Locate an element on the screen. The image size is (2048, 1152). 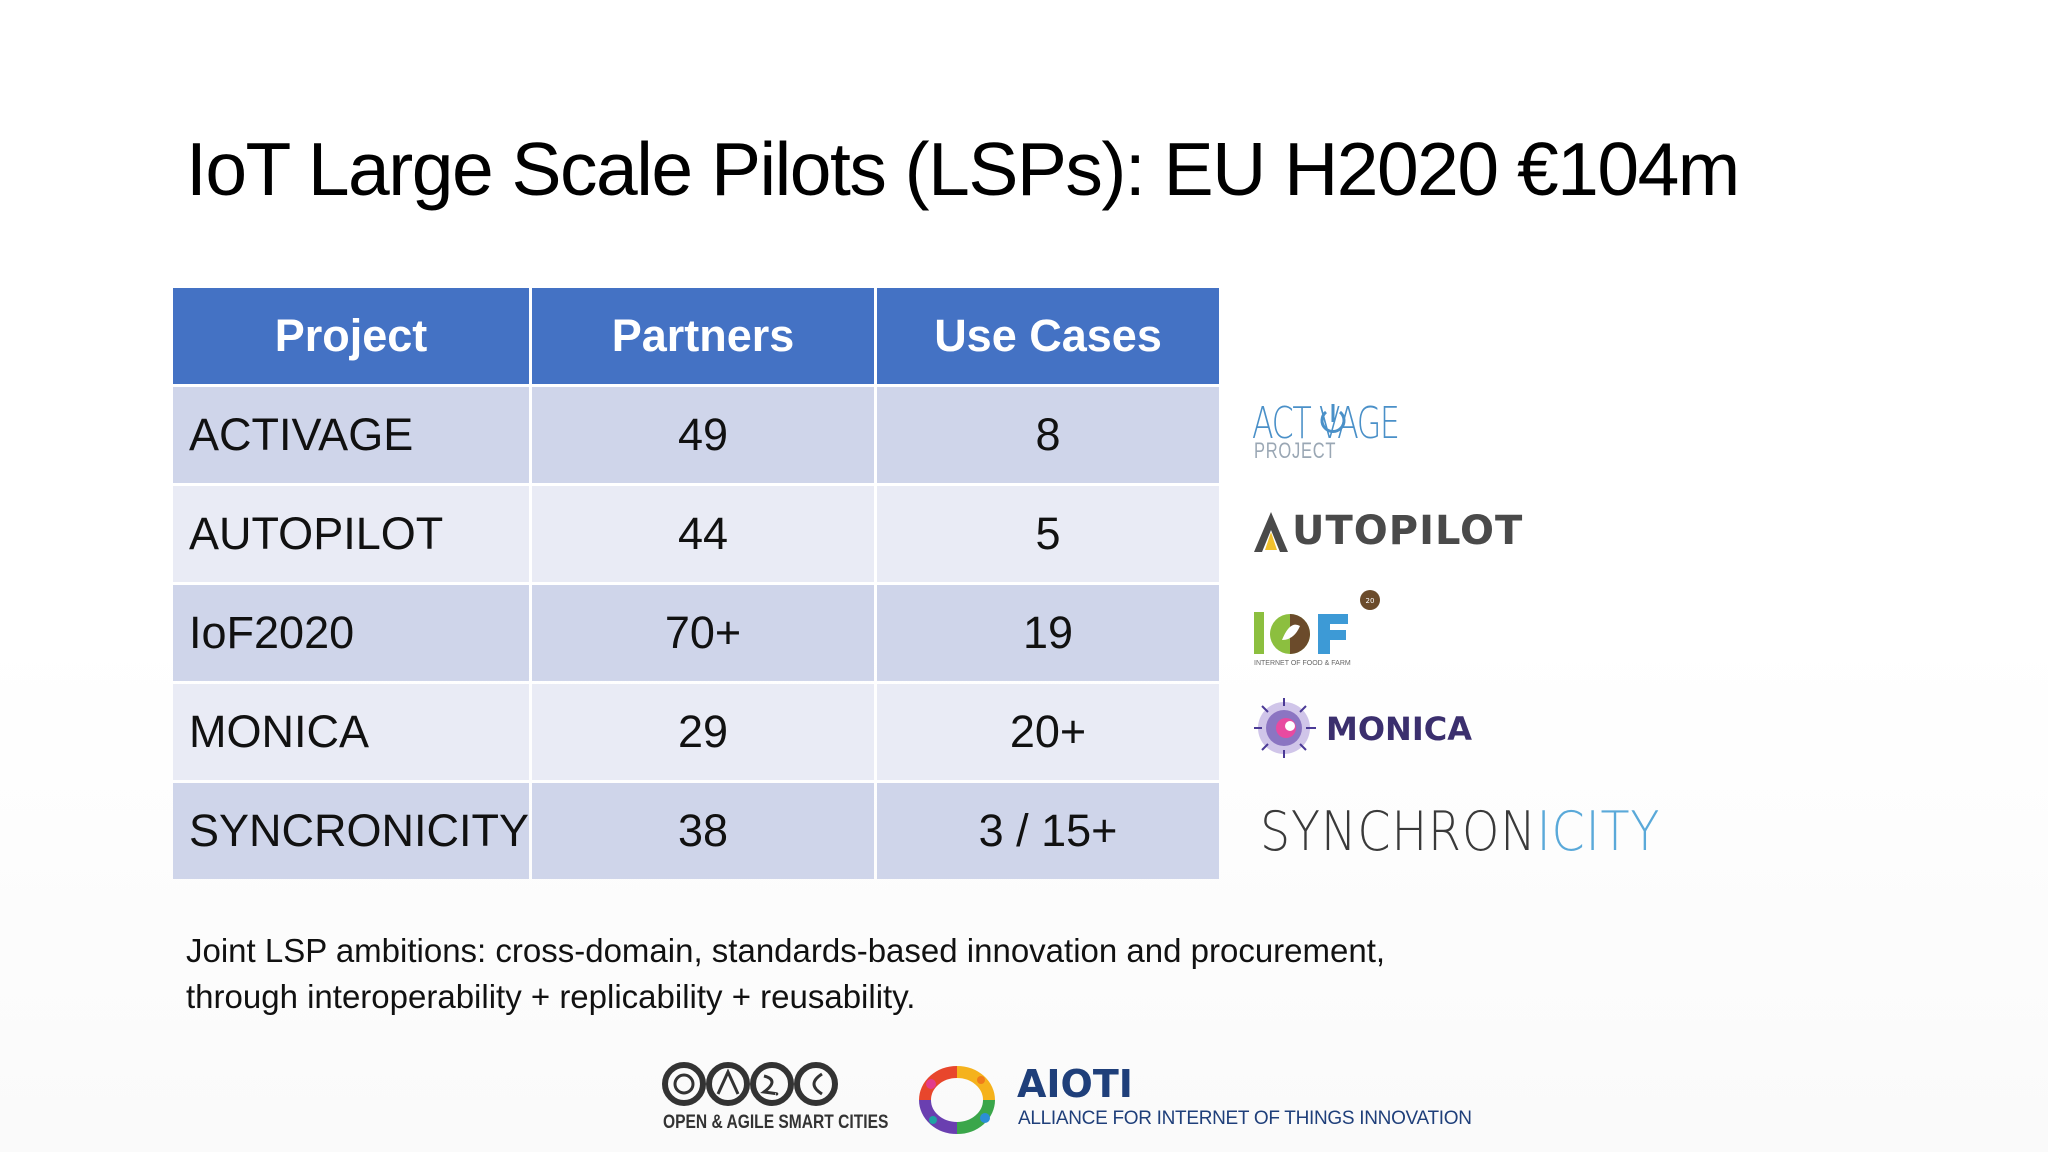
cell-project: AUTOPILOT is located at coordinates (351, 534).